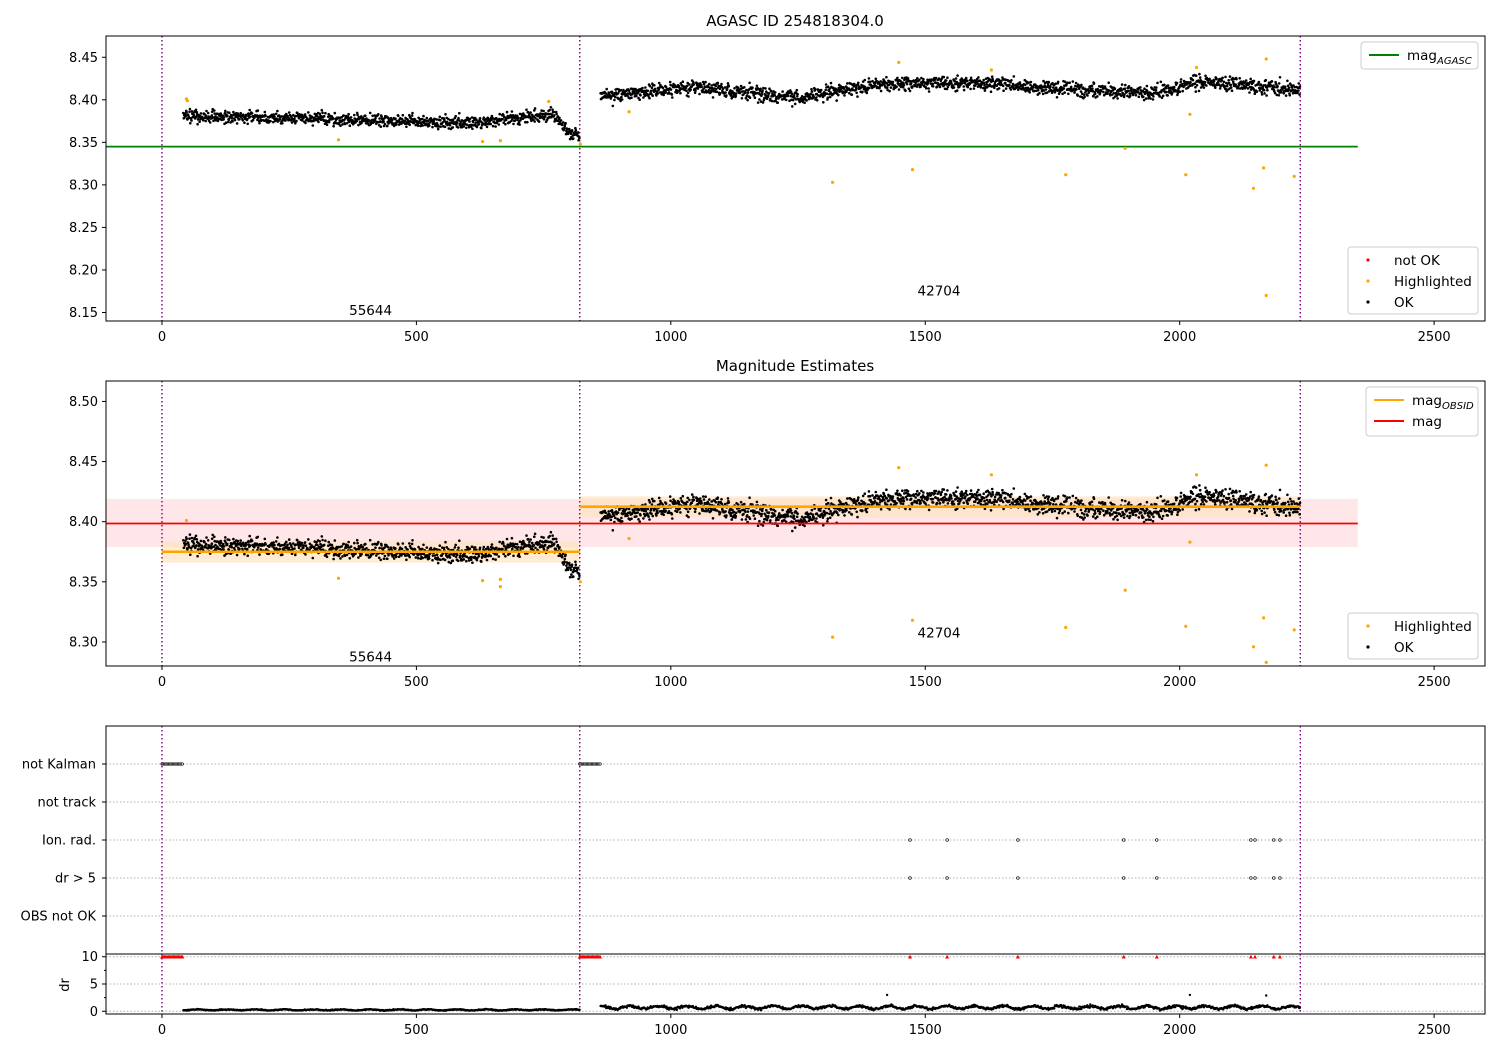  I want to click on y-tick-label: 8.35, so click(83, 143).